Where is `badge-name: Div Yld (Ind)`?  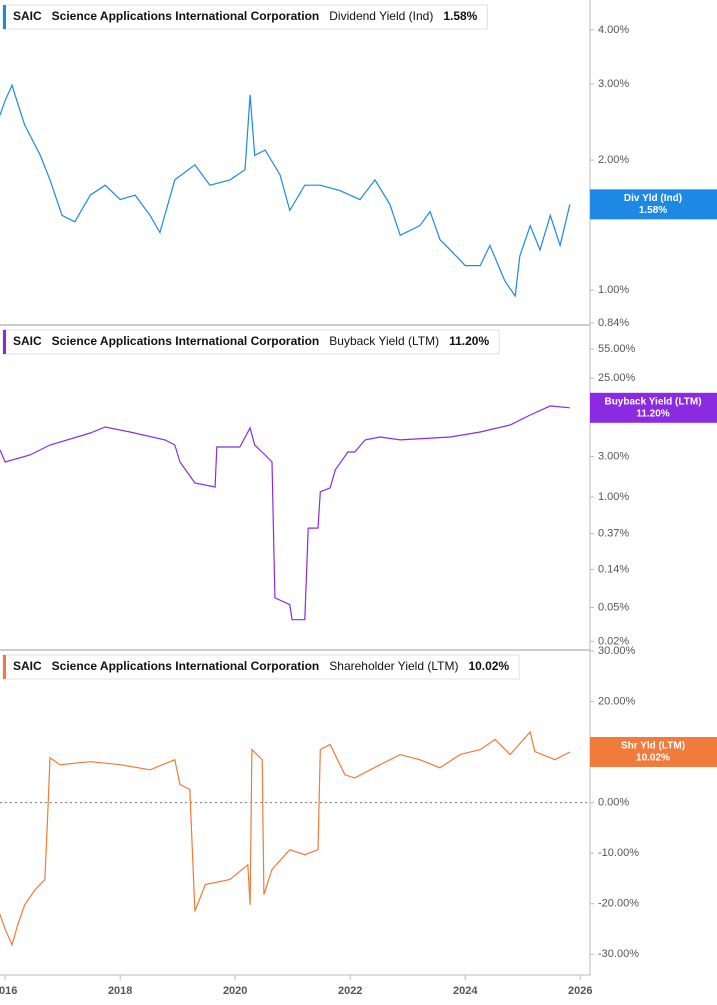 badge-name: Div Yld (Ind) is located at coordinates (653, 198).